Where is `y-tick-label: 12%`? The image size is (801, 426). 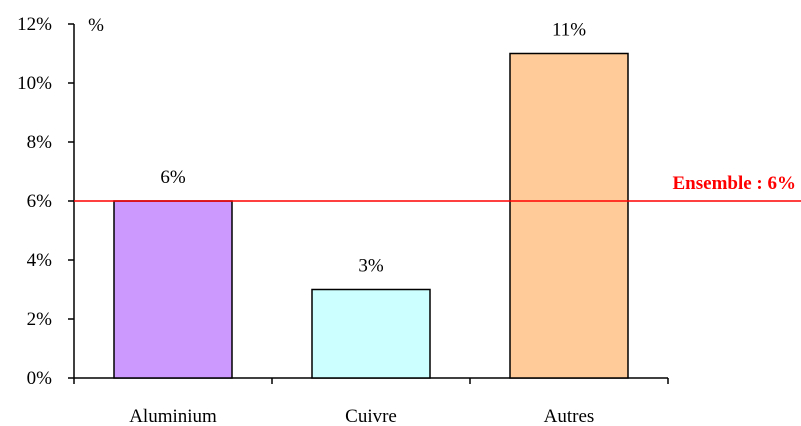 y-tick-label: 12% is located at coordinates (34, 24).